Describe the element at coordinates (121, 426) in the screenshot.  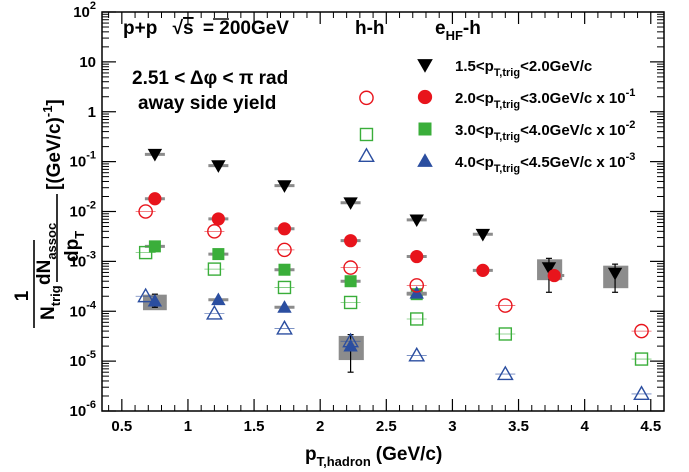
I see `x-tick-label: 0.5` at that location.